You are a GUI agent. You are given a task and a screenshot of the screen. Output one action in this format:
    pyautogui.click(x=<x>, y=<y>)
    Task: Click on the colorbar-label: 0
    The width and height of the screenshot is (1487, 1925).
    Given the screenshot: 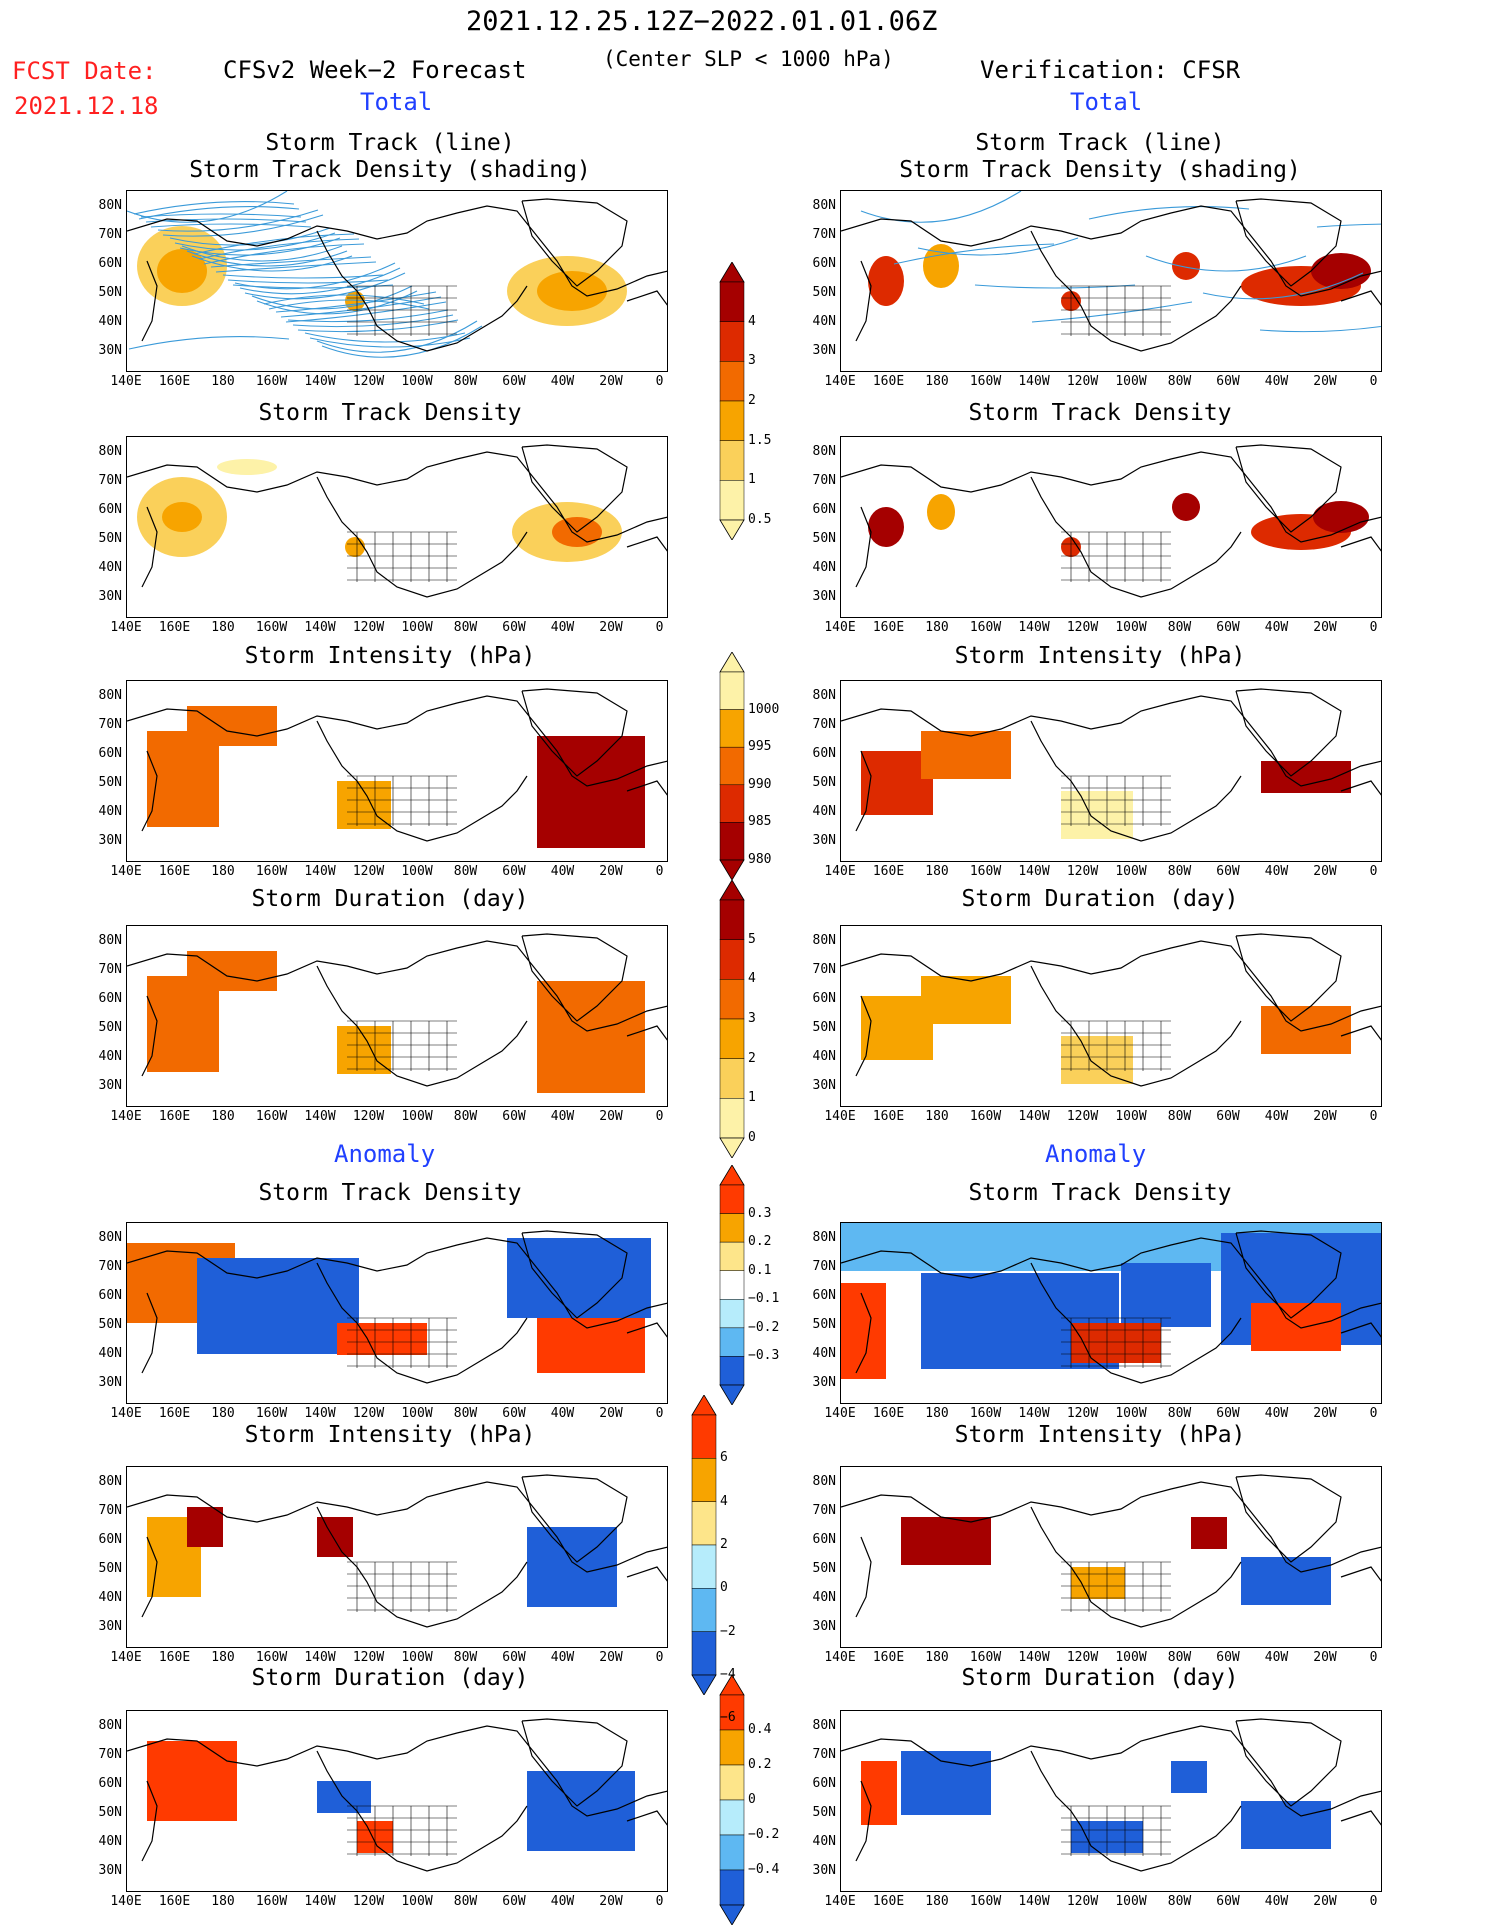 What is the action you would take?
    pyautogui.click(x=724, y=1588)
    